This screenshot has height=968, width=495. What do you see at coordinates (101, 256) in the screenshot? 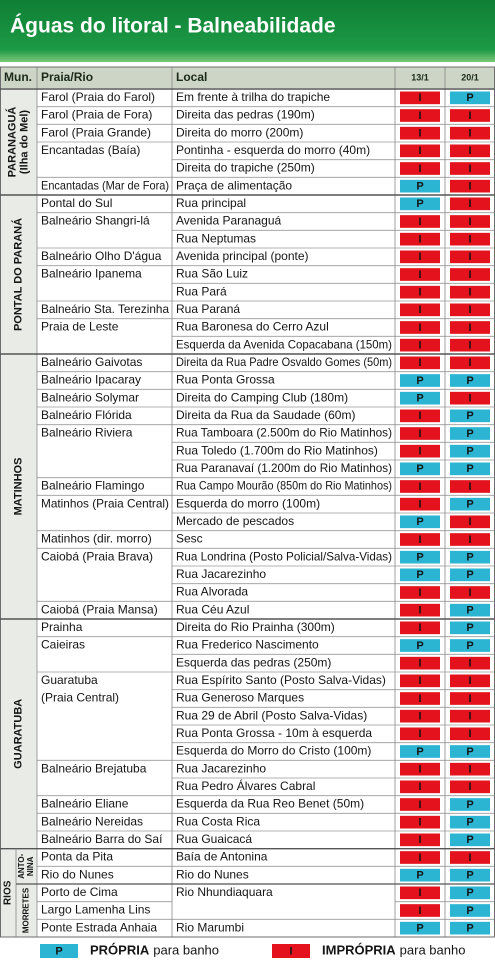
I see `beach-name: Balneário Olho D'água` at bounding box center [101, 256].